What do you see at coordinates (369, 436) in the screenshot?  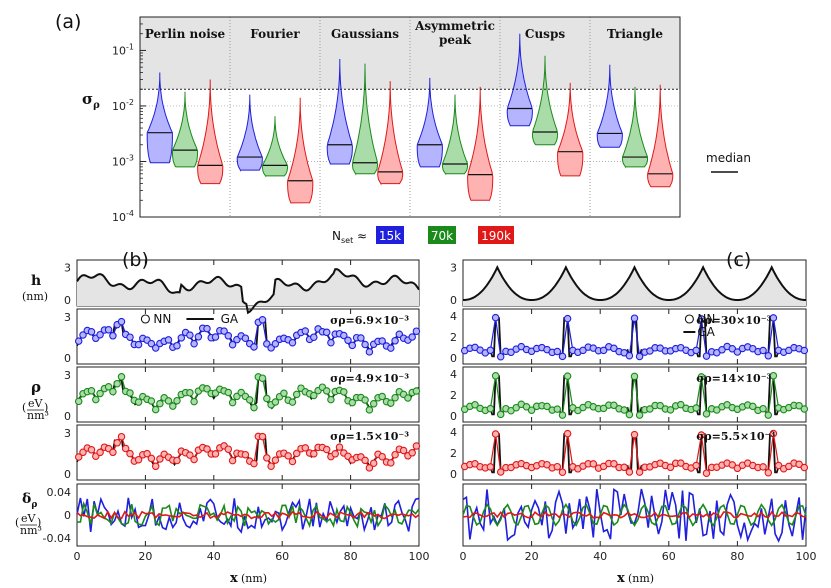 I see `sigma-annotation: σρ=1.5×10⁻³` at bounding box center [369, 436].